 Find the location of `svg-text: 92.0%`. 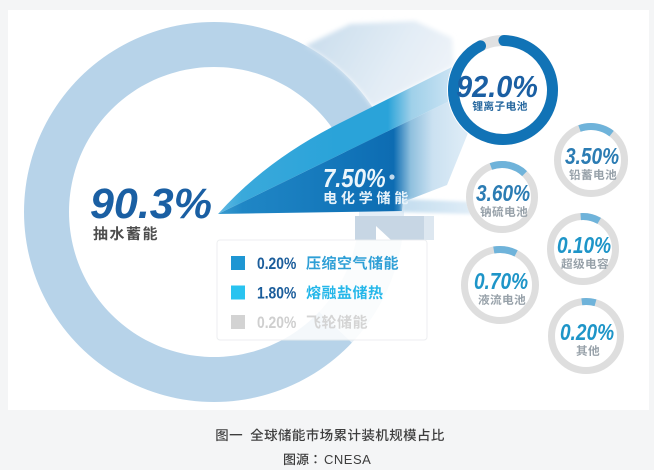

svg-text: 92.0% is located at coordinates (497, 87).